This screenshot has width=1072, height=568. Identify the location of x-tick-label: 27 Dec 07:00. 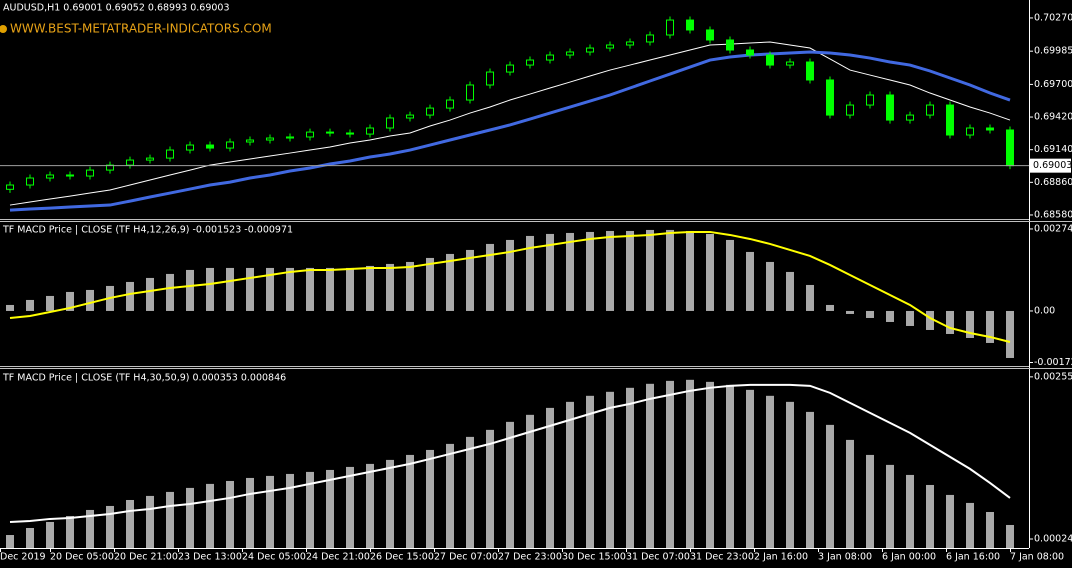
(466, 557).